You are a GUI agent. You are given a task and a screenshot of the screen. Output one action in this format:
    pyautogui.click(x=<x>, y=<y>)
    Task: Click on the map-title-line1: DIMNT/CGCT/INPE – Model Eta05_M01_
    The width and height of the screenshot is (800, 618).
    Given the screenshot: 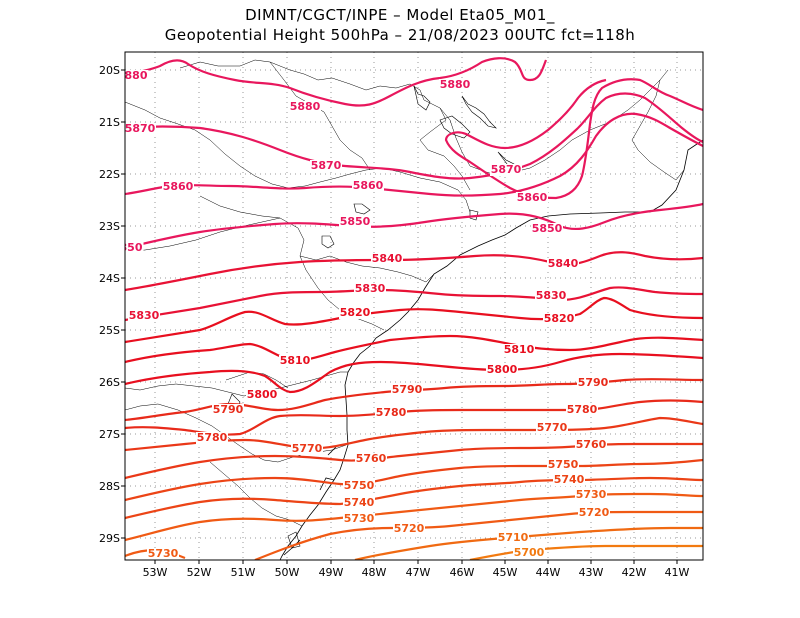 What is the action you would take?
    pyautogui.click(x=400, y=15)
    